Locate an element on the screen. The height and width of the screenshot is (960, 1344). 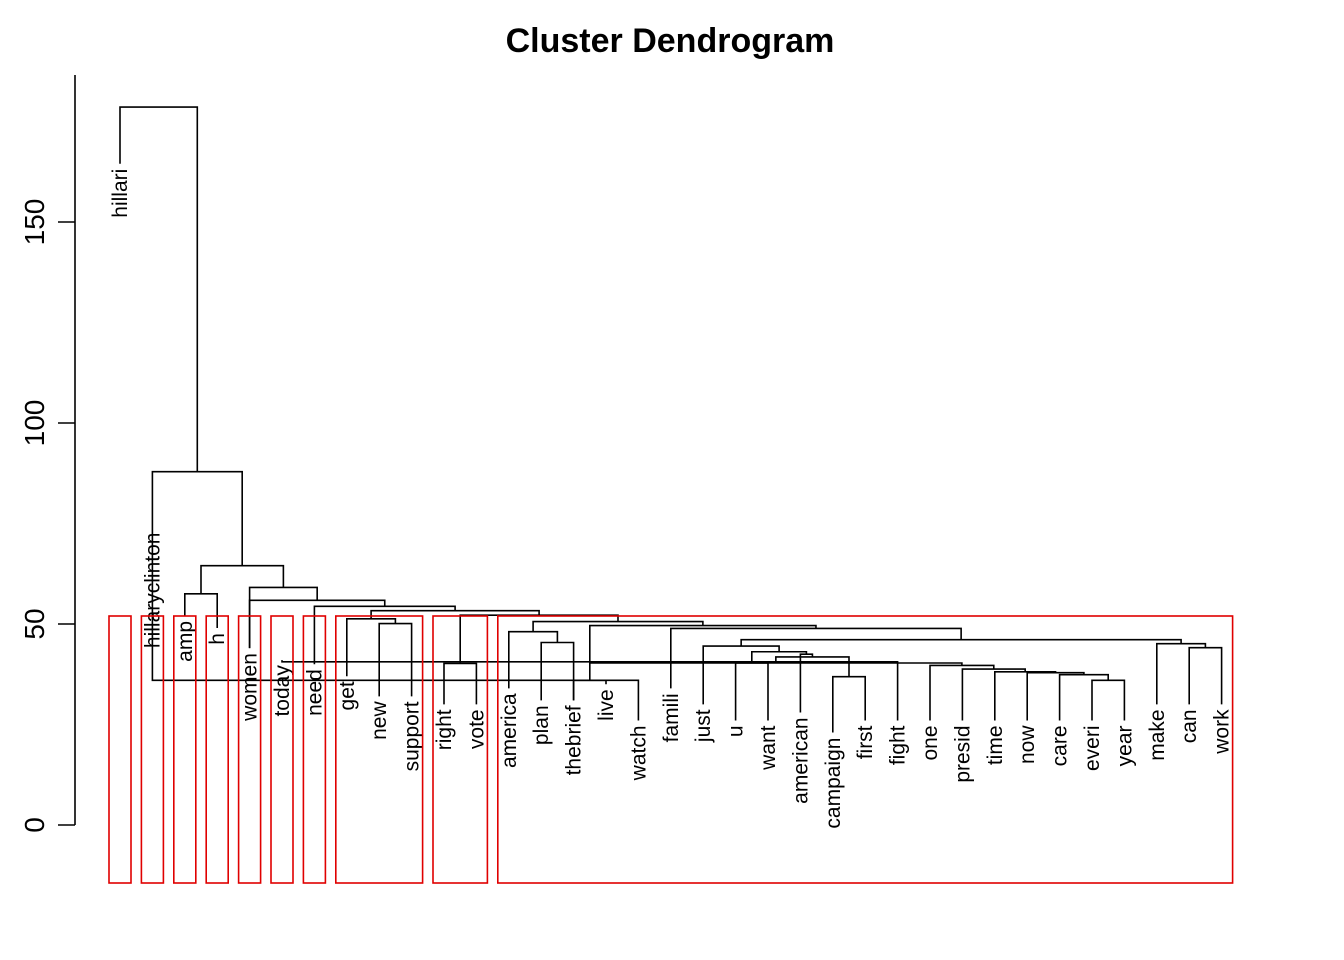
leaf-label-presid: presid is located at coordinates (962, 753).